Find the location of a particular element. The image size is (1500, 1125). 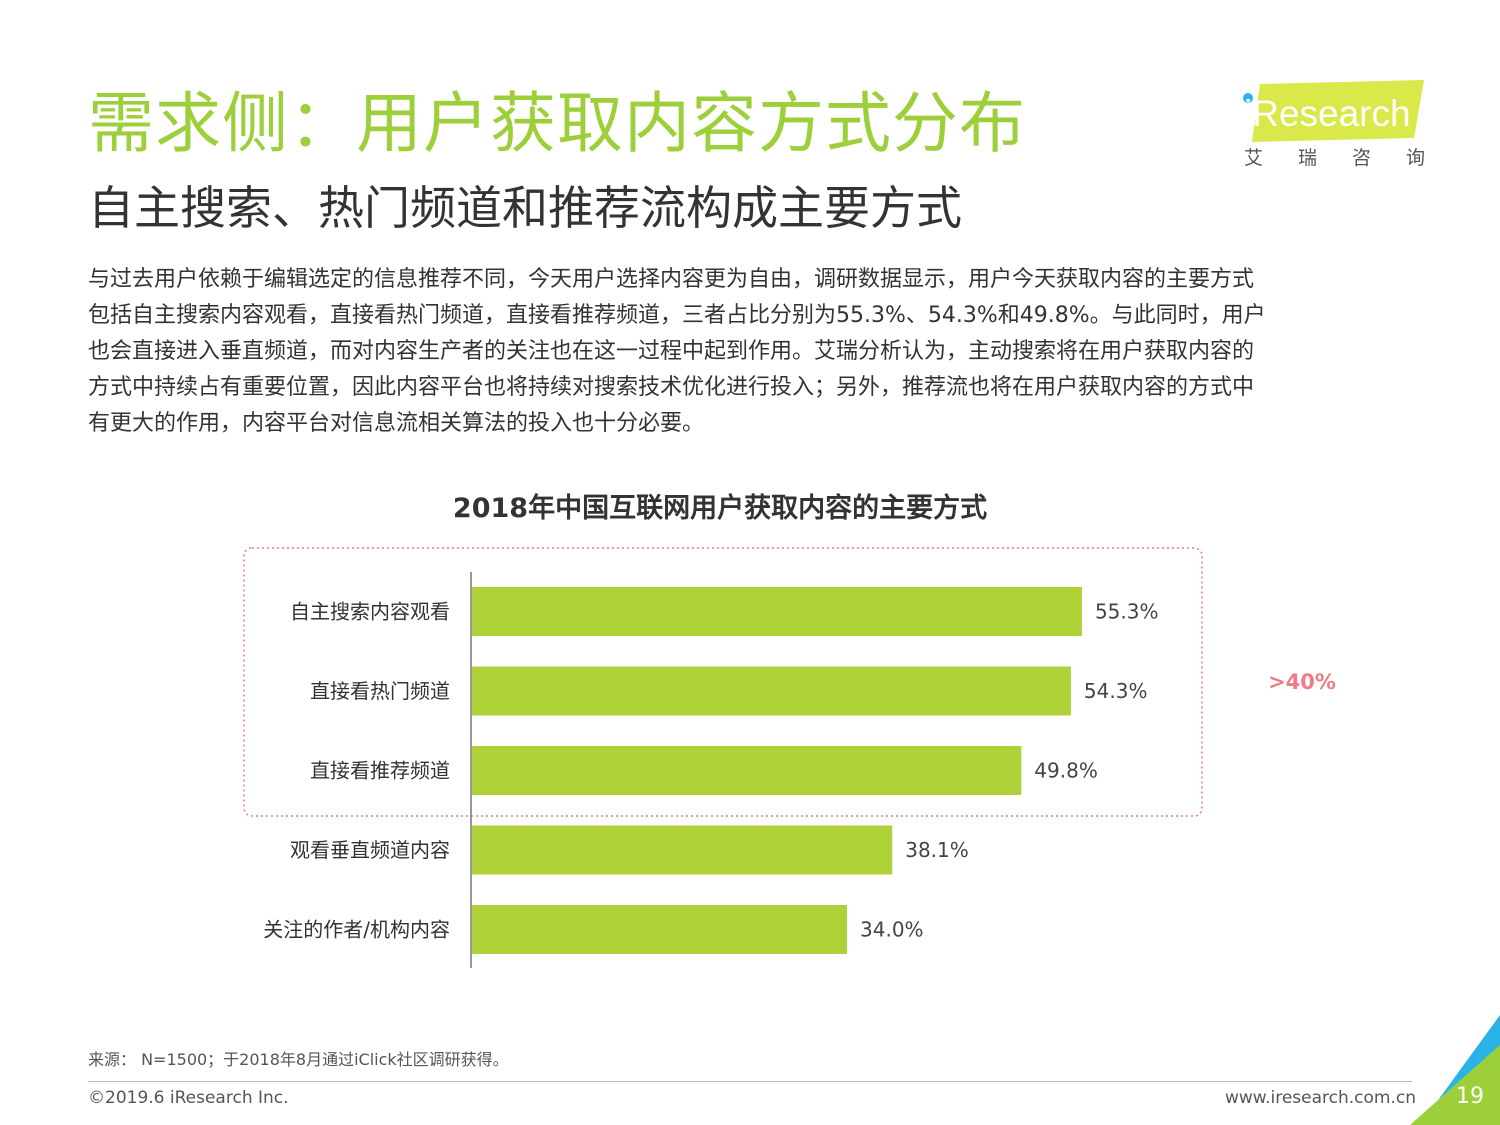

logo-char-4: 询 is located at coordinates (1415, 158).